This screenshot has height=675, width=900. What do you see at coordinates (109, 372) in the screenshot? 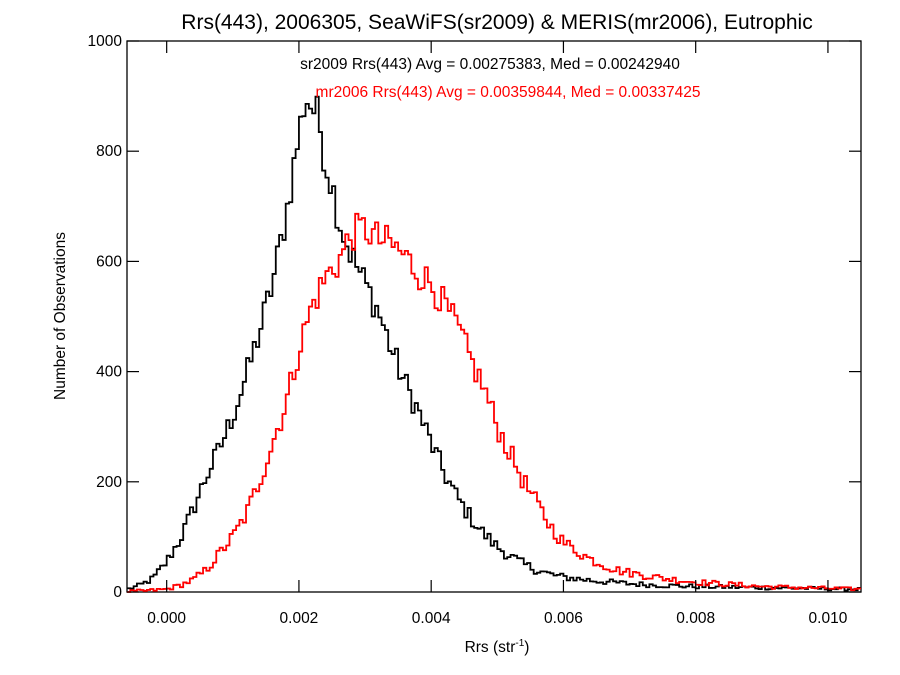
I see `y-tick-label-2: 400` at bounding box center [109, 372].